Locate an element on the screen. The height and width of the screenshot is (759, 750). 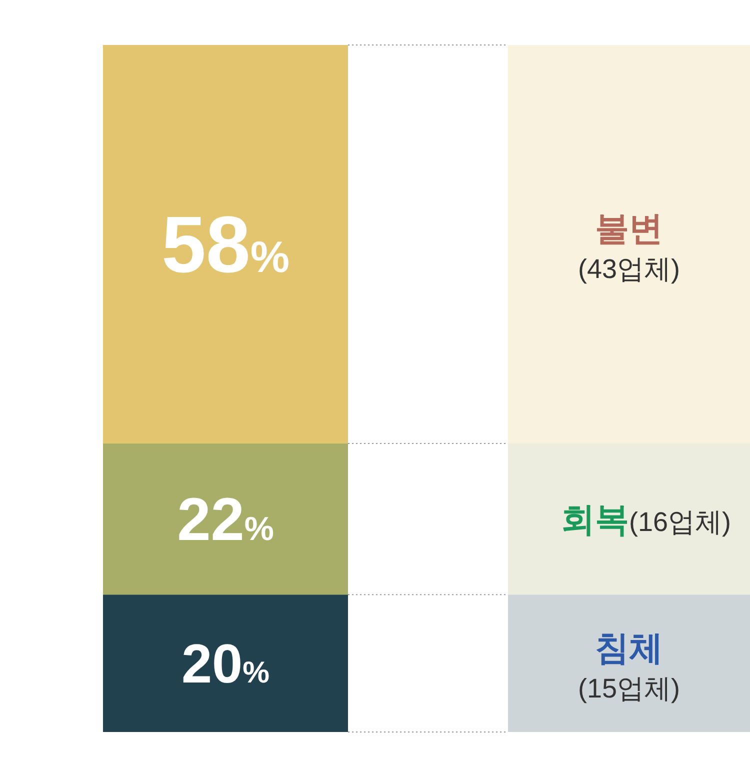
text: 불변 is located at coordinates (629, 229).